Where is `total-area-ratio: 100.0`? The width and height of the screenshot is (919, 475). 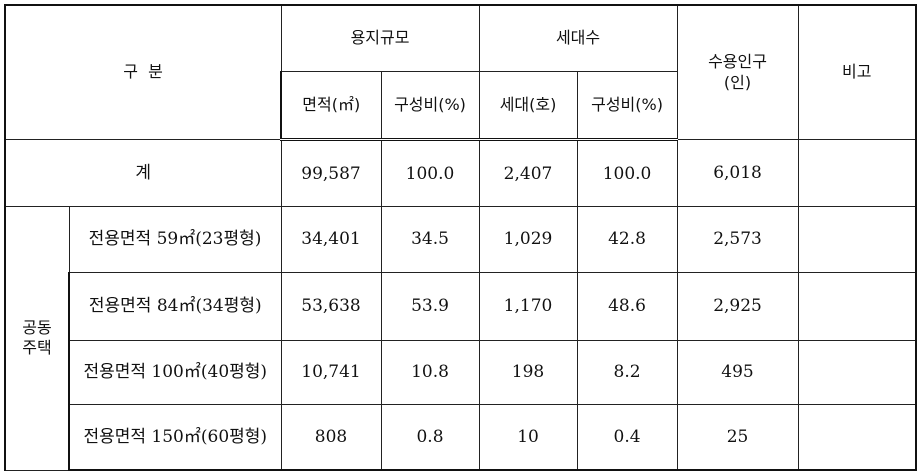
total-area-ratio: 100.0 is located at coordinates (430, 173).